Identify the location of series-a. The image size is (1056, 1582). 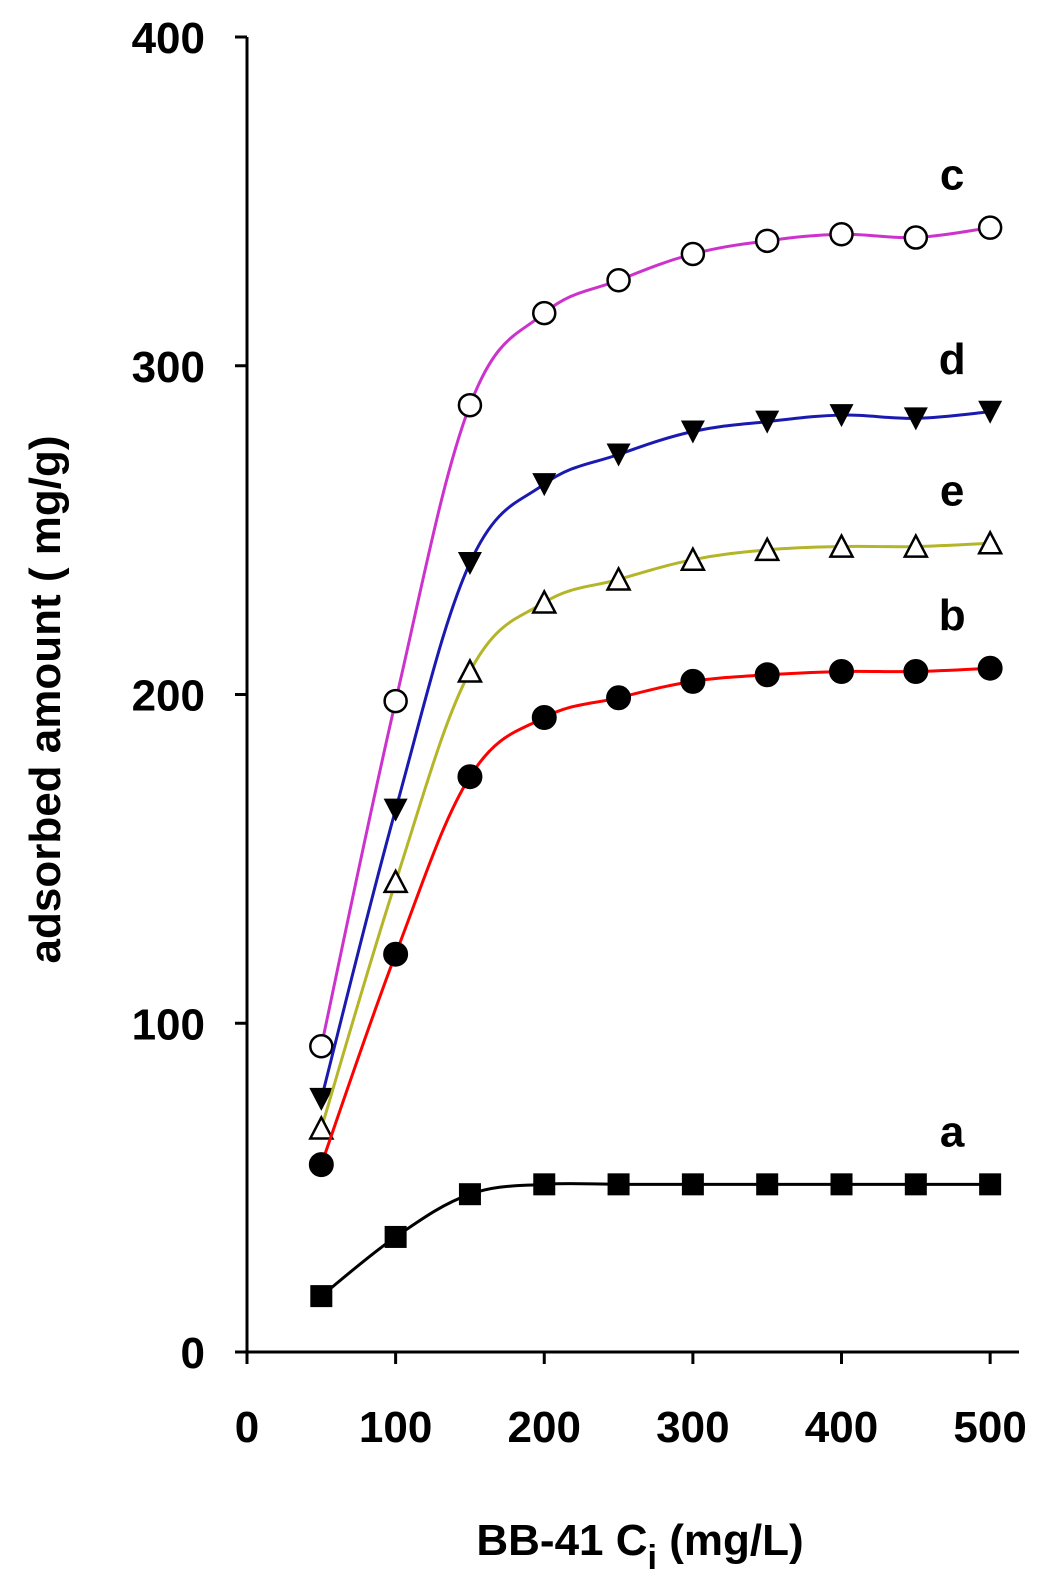
(656, 1240).